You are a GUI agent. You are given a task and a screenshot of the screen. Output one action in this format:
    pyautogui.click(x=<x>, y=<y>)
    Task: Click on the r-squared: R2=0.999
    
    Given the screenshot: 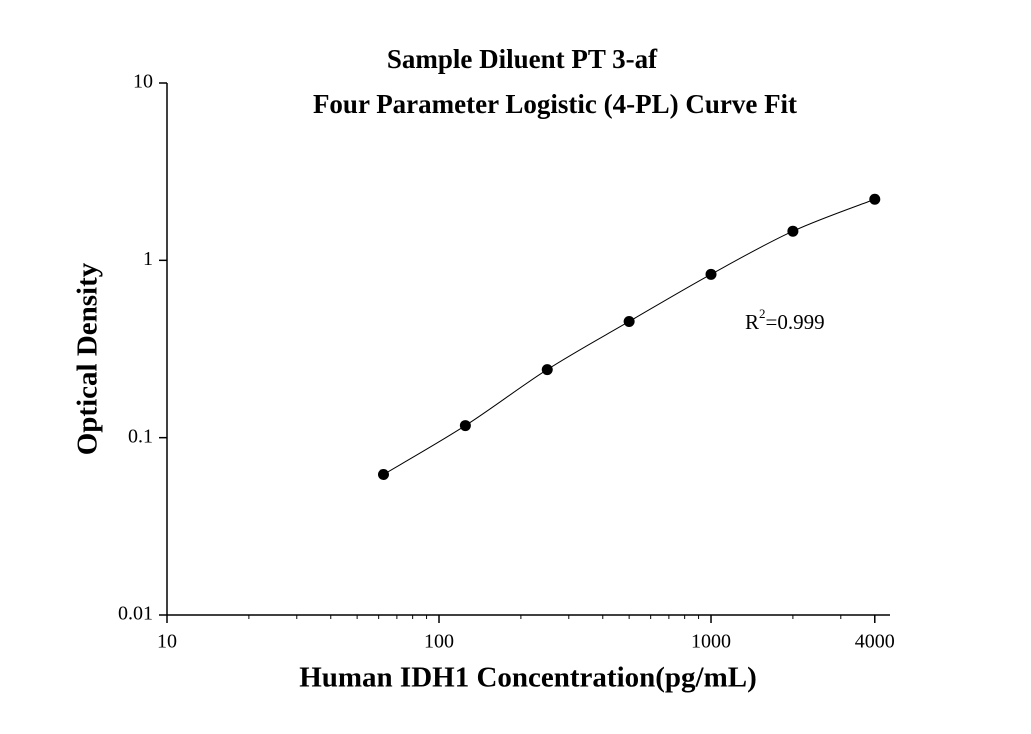 What is the action you would take?
    pyautogui.click(x=785, y=320)
    